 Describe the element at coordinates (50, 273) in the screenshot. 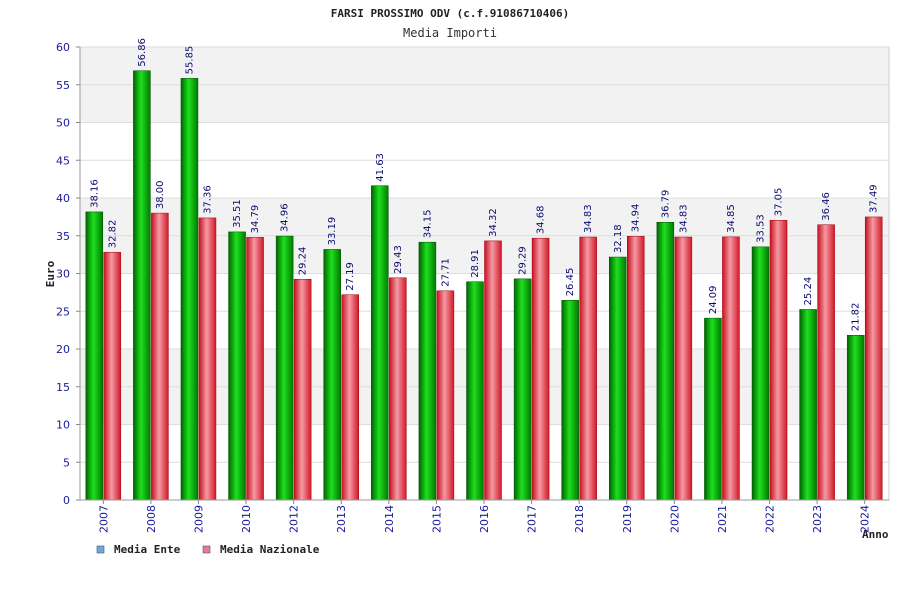

I see `y-axis-label: Euro` at that location.